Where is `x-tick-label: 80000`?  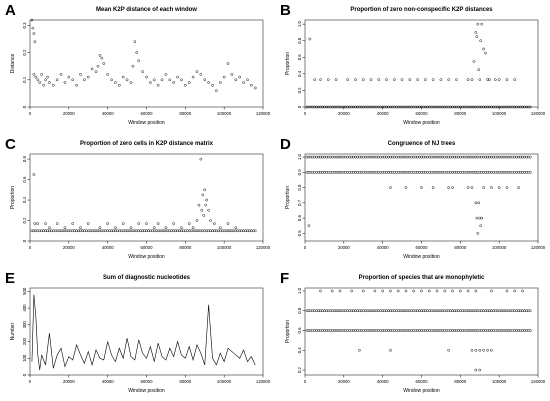 x-tick-label: 80000 is located at coordinates (185, 381).